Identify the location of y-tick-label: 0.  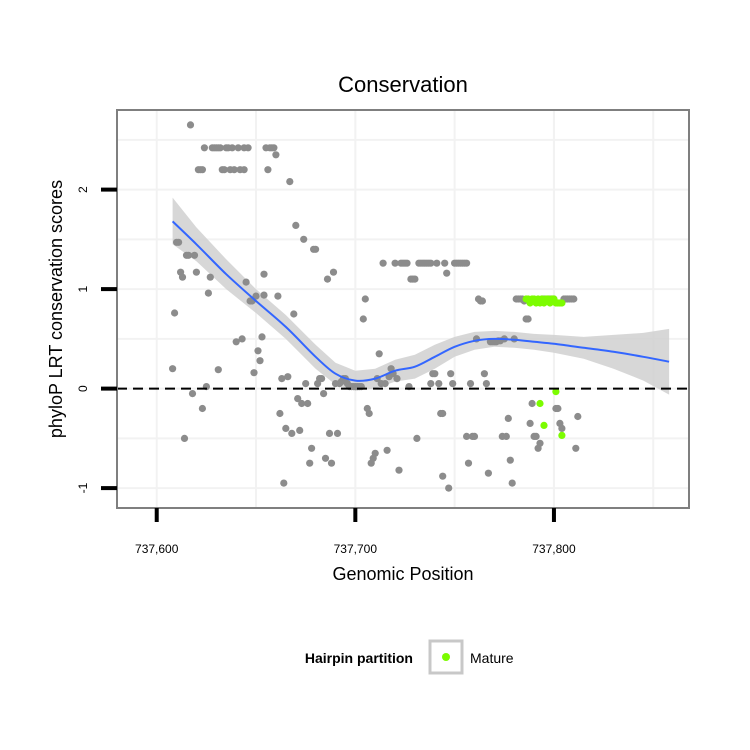
(83, 388).